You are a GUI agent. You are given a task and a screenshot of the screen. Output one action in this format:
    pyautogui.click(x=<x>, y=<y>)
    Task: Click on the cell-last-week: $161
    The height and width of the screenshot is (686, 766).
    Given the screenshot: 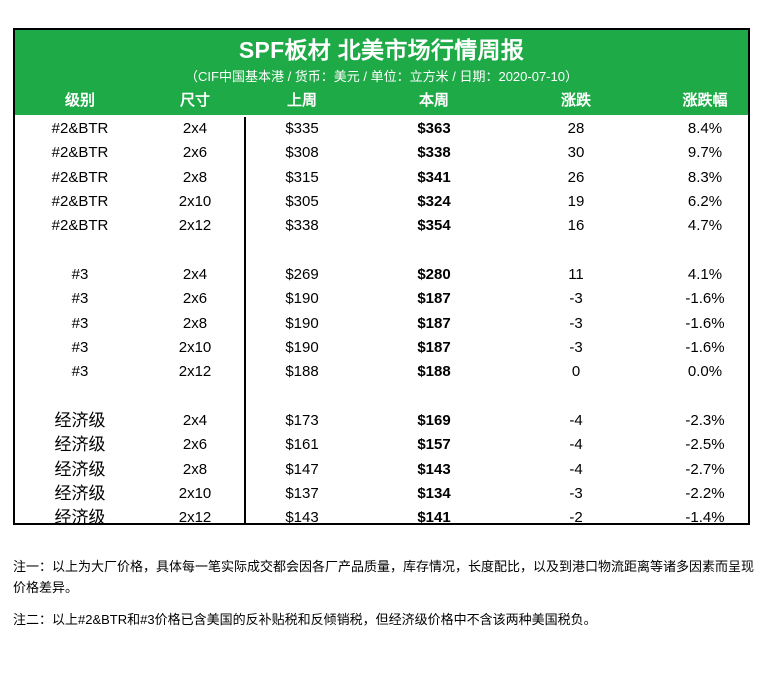 What is the action you would take?
    pyautogui.click(x=302, y=445)
    